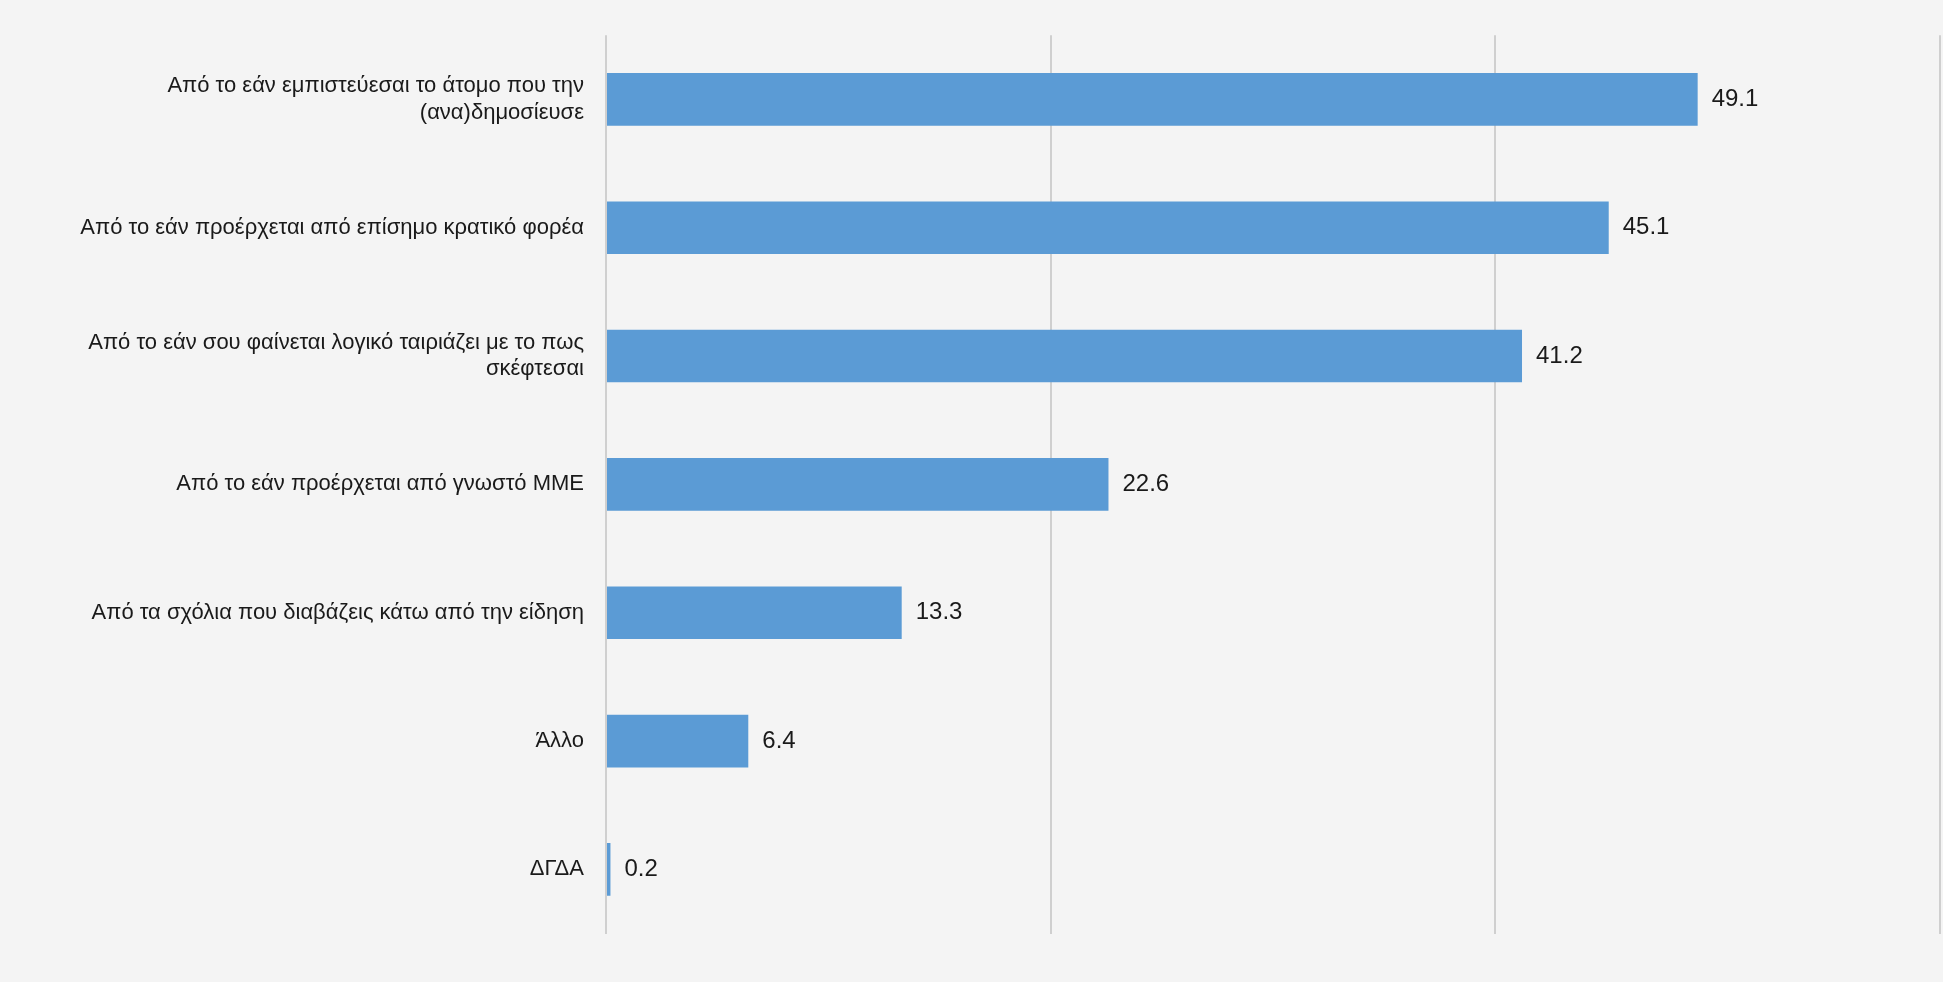  Describe the element at coordinates (779, 739) in the screenshot. I see `data-label: 6.4` at that location.